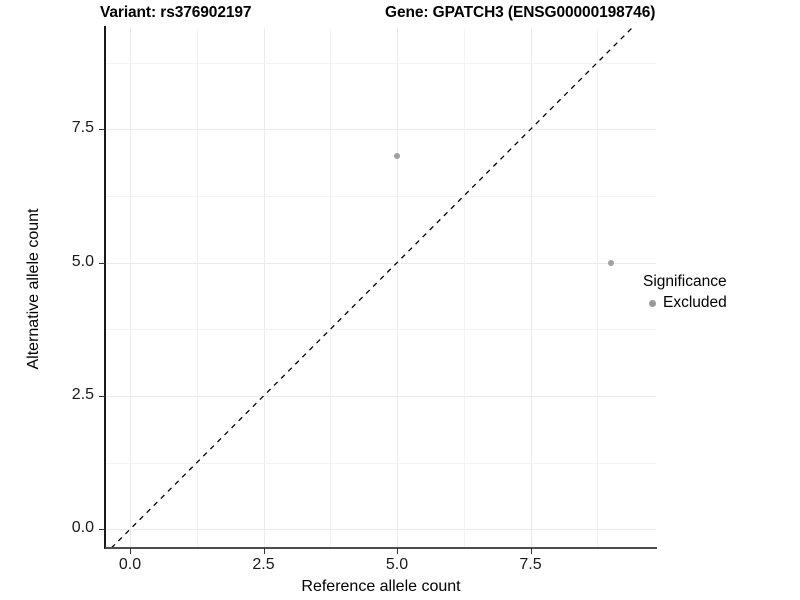 The image size is (800, 600). What do you see at coordinates (397, 564) in the screenshot?
I see `x-axis-tick-label: 5.0` at bounding box center [397, 564].